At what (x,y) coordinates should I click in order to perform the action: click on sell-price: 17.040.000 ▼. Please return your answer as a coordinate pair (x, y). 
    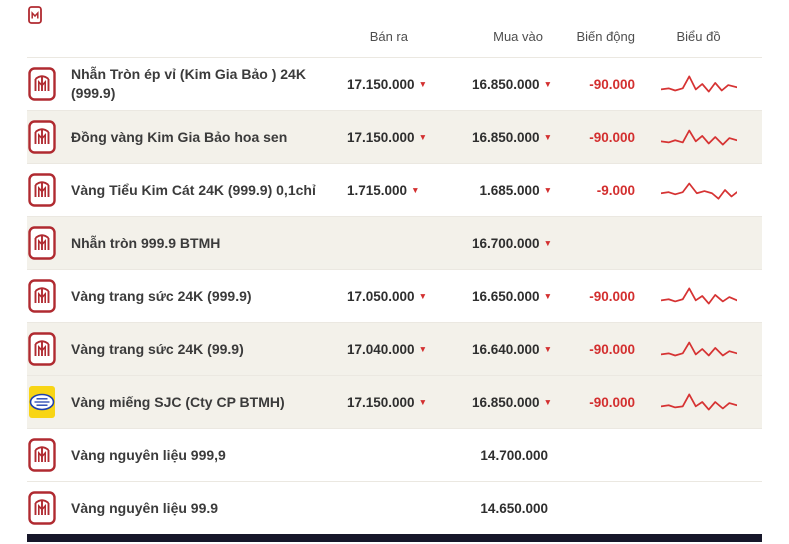
    Looking at the image, I should click on (387, 349).